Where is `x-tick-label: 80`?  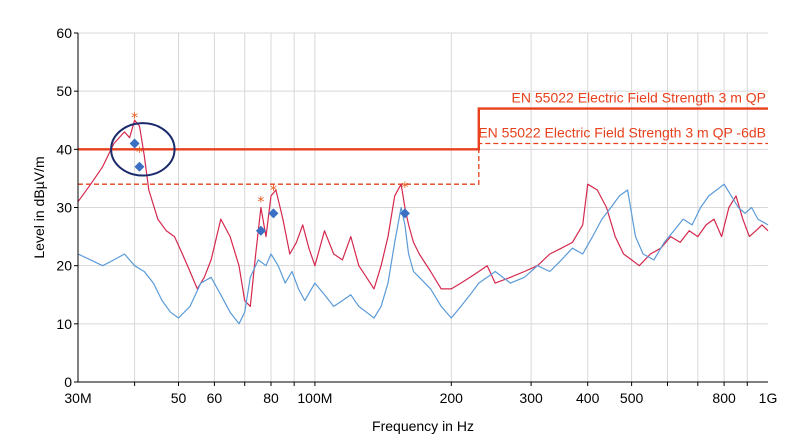
x-tick-label: 80 is located at coordinates (271, 398).